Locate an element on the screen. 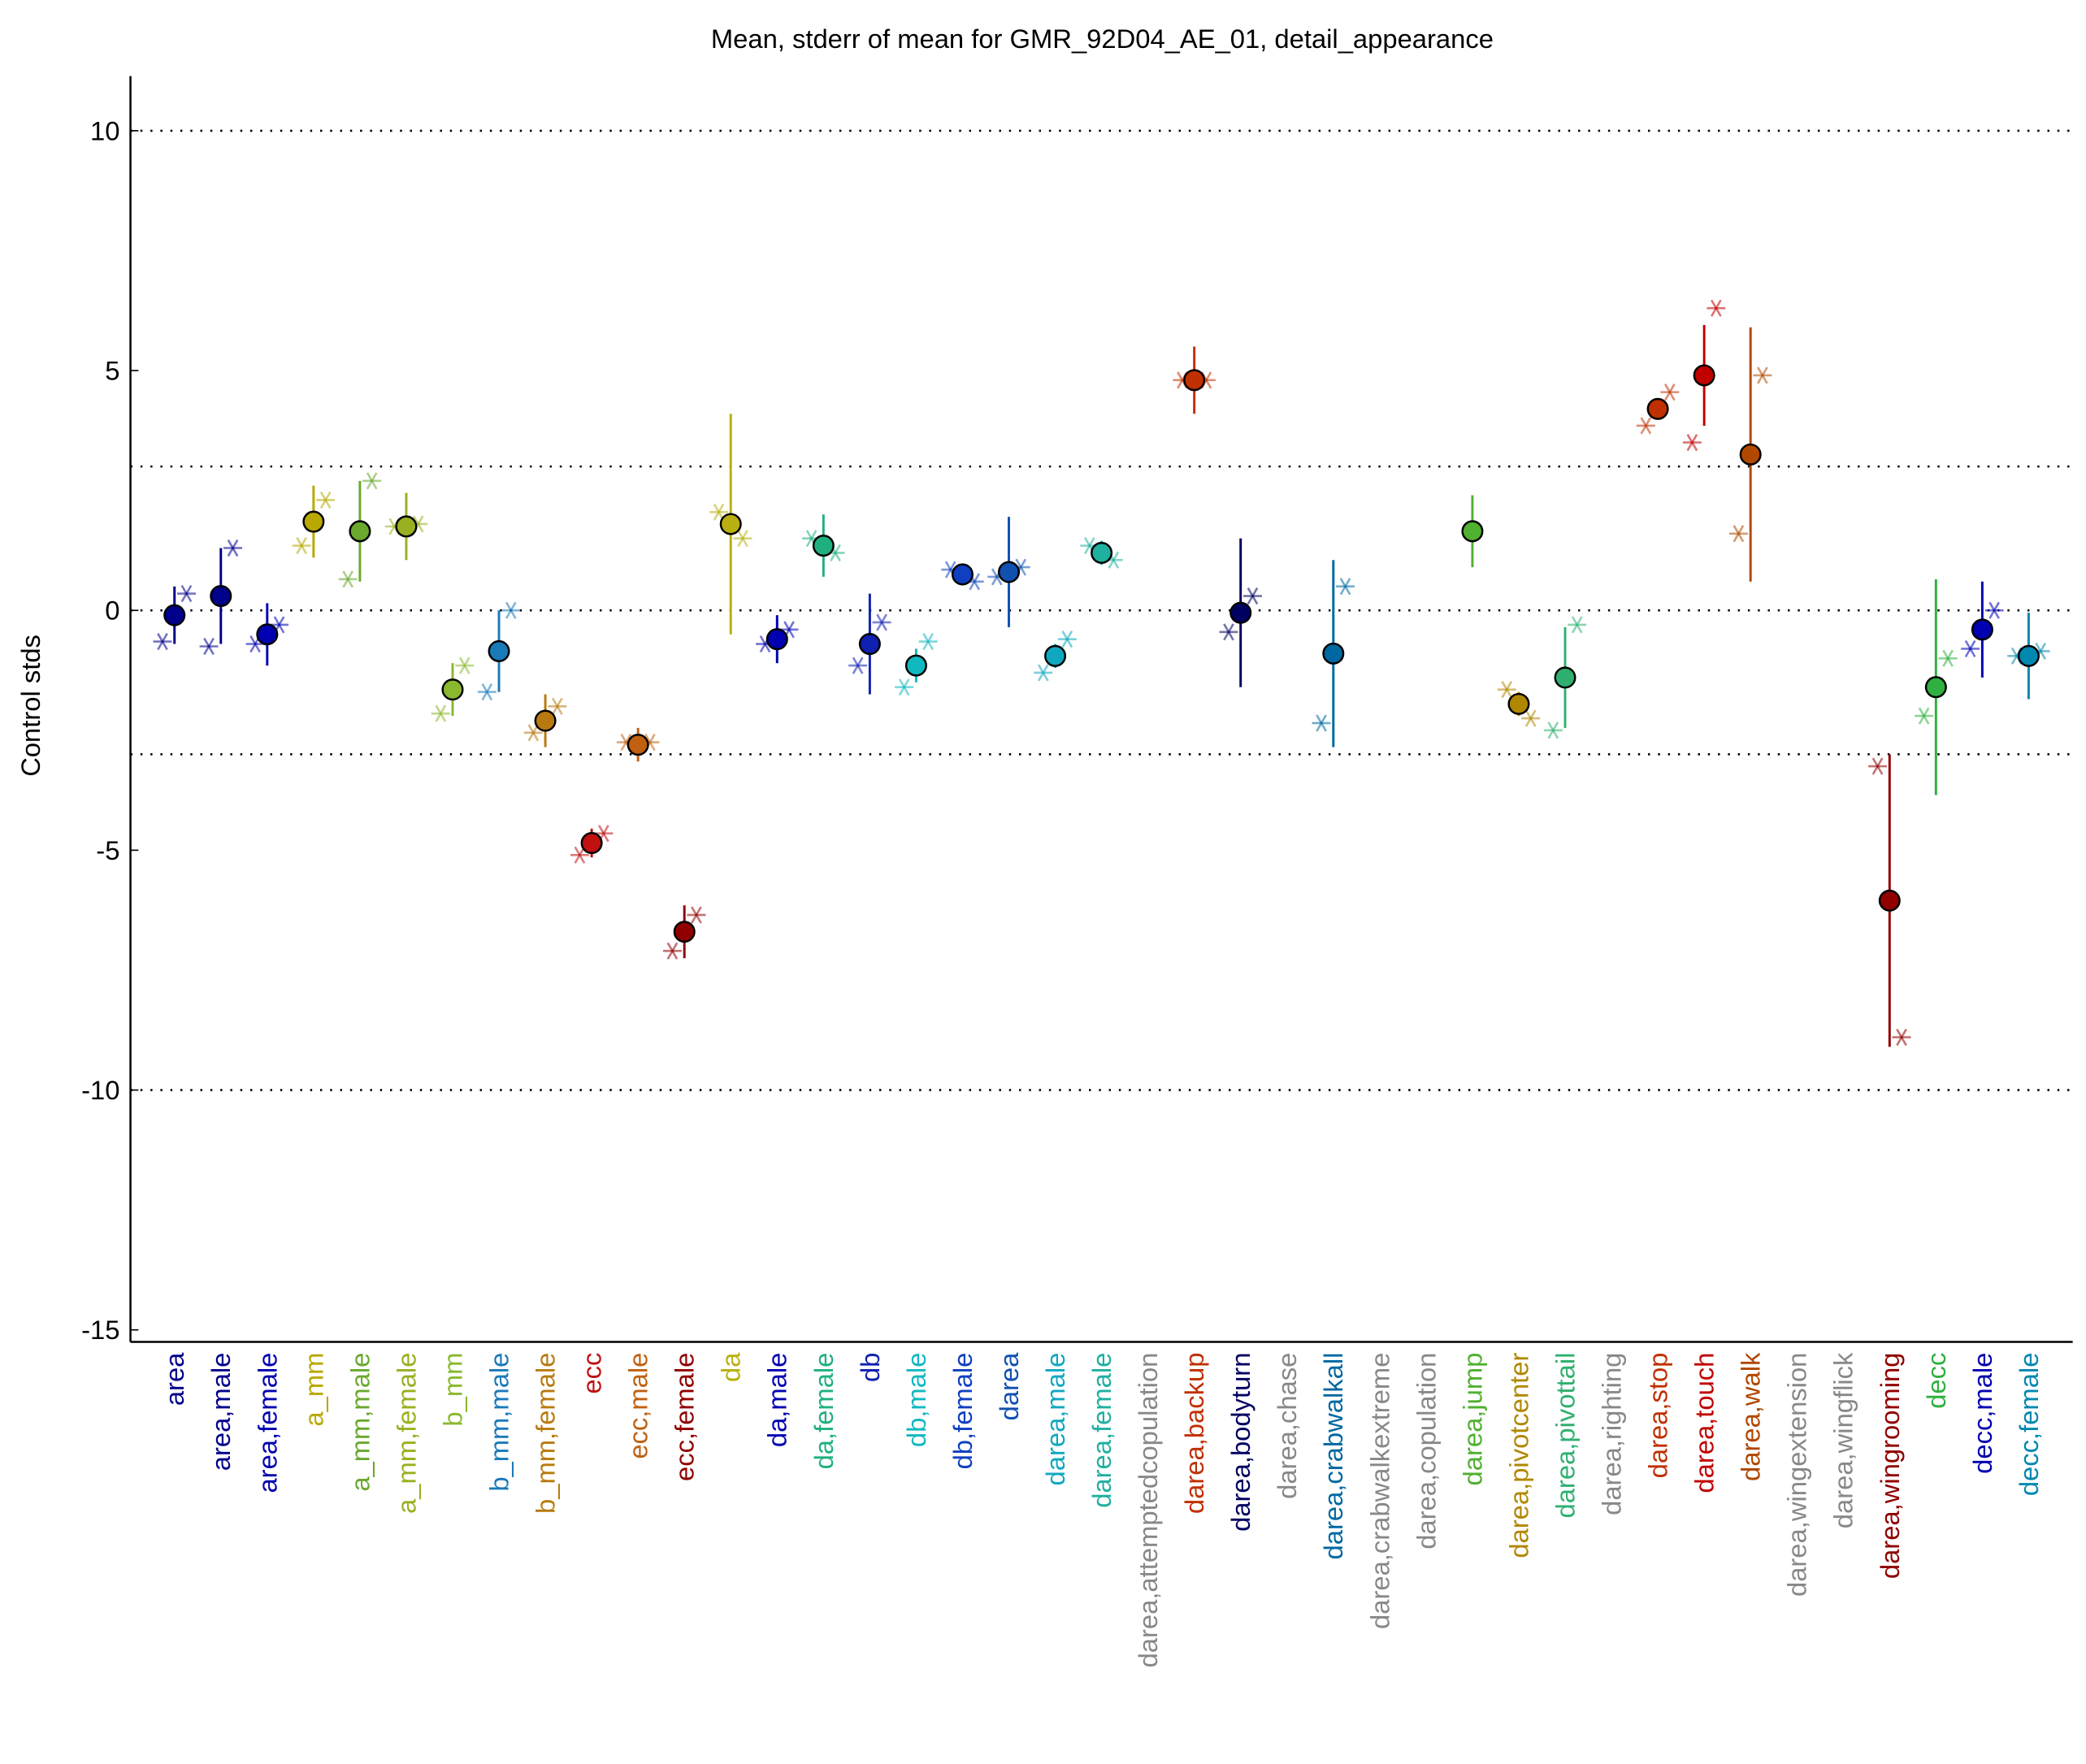 The width and height of the screenshot is (2086, 1764). x-tick-label: darea,chase is located at coordinates (1287, 1426).